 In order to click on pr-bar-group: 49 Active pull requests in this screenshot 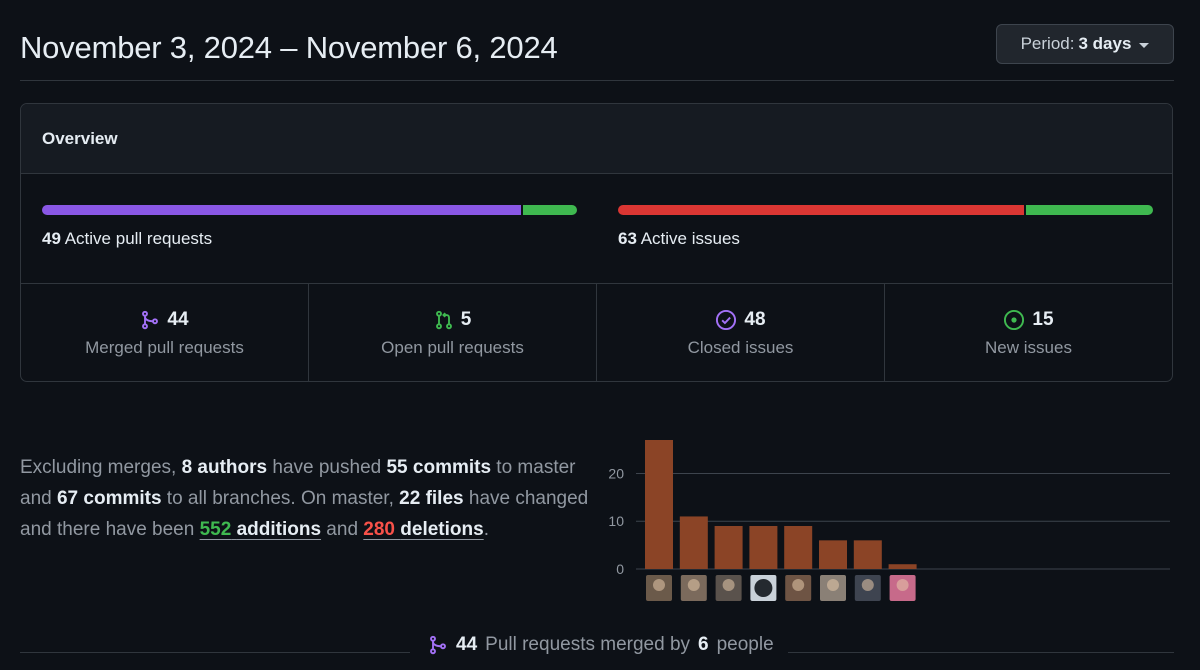, I will do `click(309, 227)`.